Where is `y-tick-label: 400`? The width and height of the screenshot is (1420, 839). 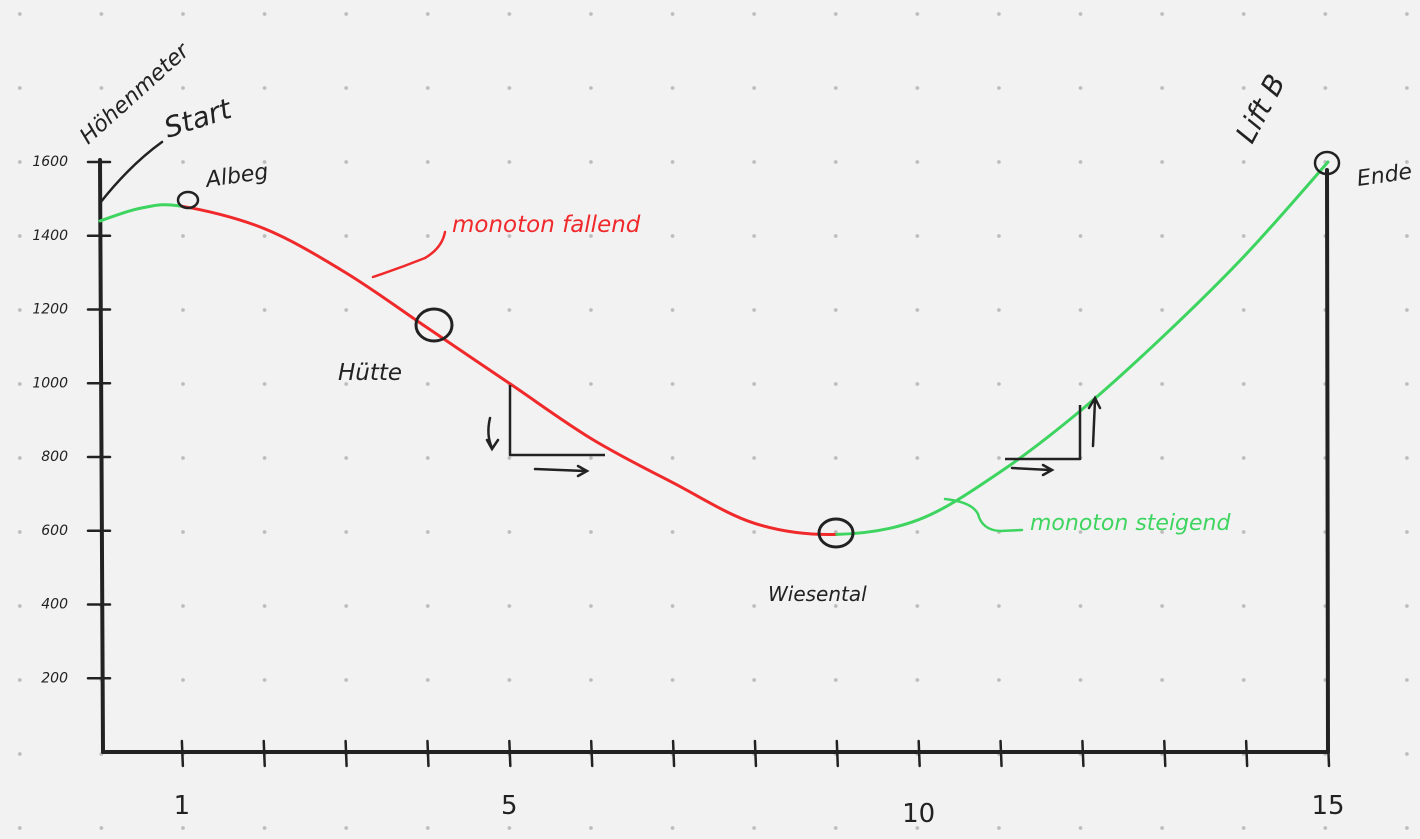 y-tick-label: 400 is located at coordinates (54, 605).